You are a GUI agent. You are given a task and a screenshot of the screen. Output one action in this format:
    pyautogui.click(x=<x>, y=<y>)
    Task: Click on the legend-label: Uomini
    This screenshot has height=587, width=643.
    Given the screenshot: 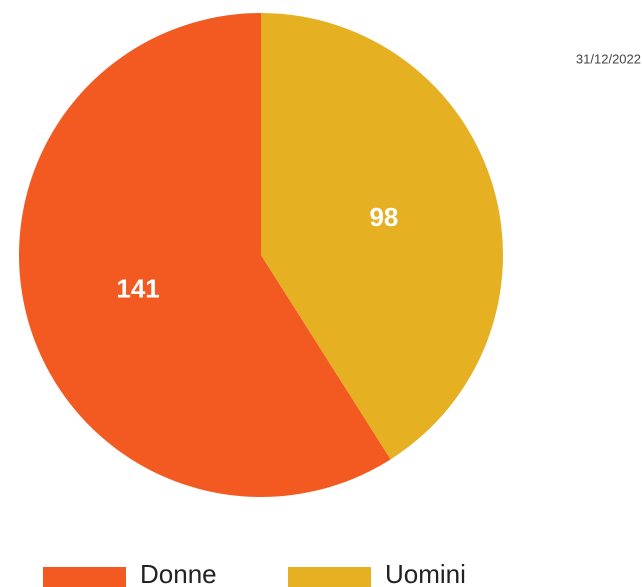 What is the action you would take?
    pyautogui.click(x=425, y=573)
    